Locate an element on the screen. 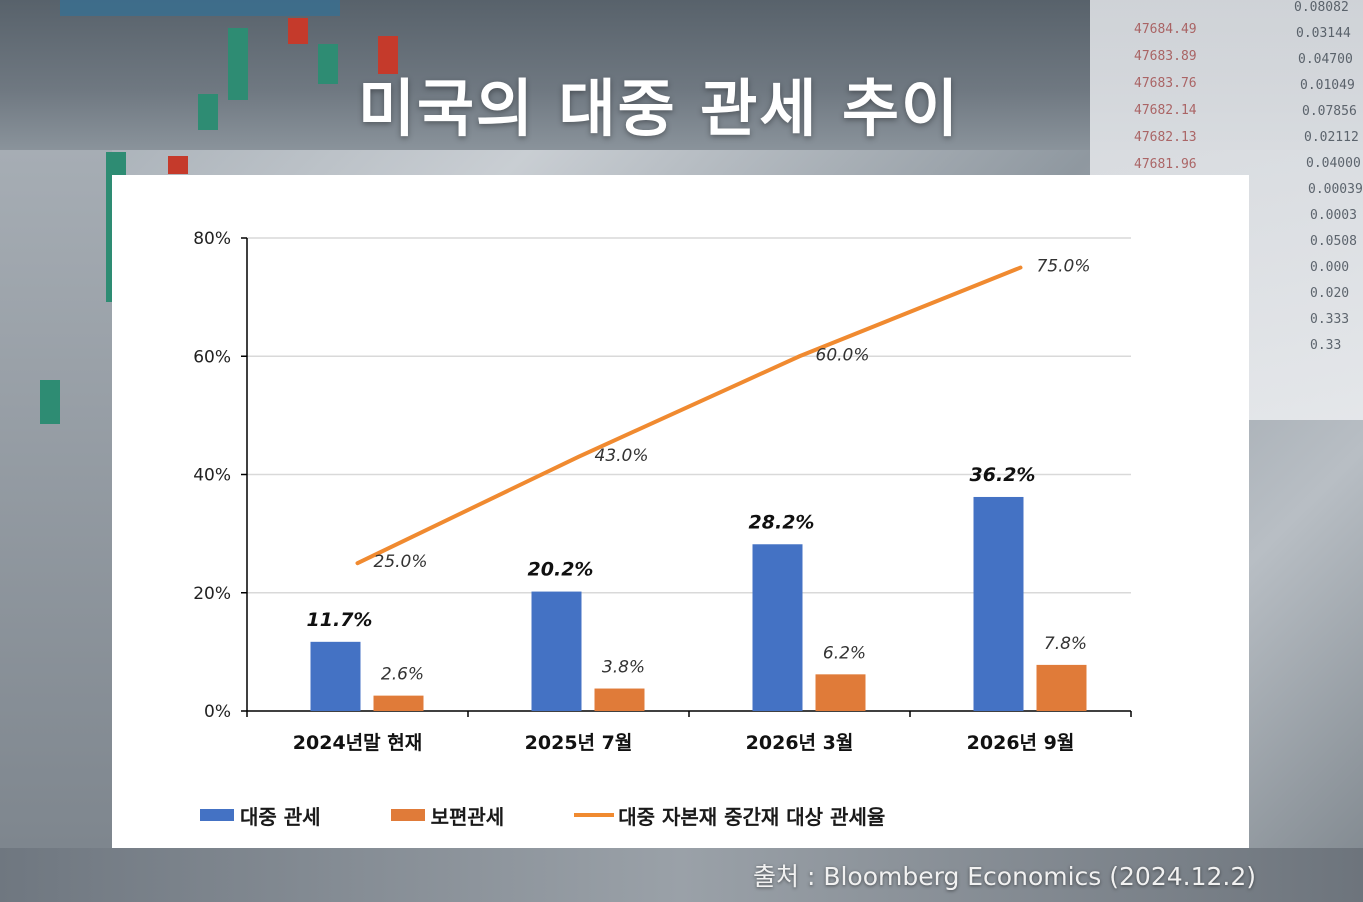 The image size is (1363, 902). data-label-universal-tariff: 3.8% is located at coordinates (623, 668).